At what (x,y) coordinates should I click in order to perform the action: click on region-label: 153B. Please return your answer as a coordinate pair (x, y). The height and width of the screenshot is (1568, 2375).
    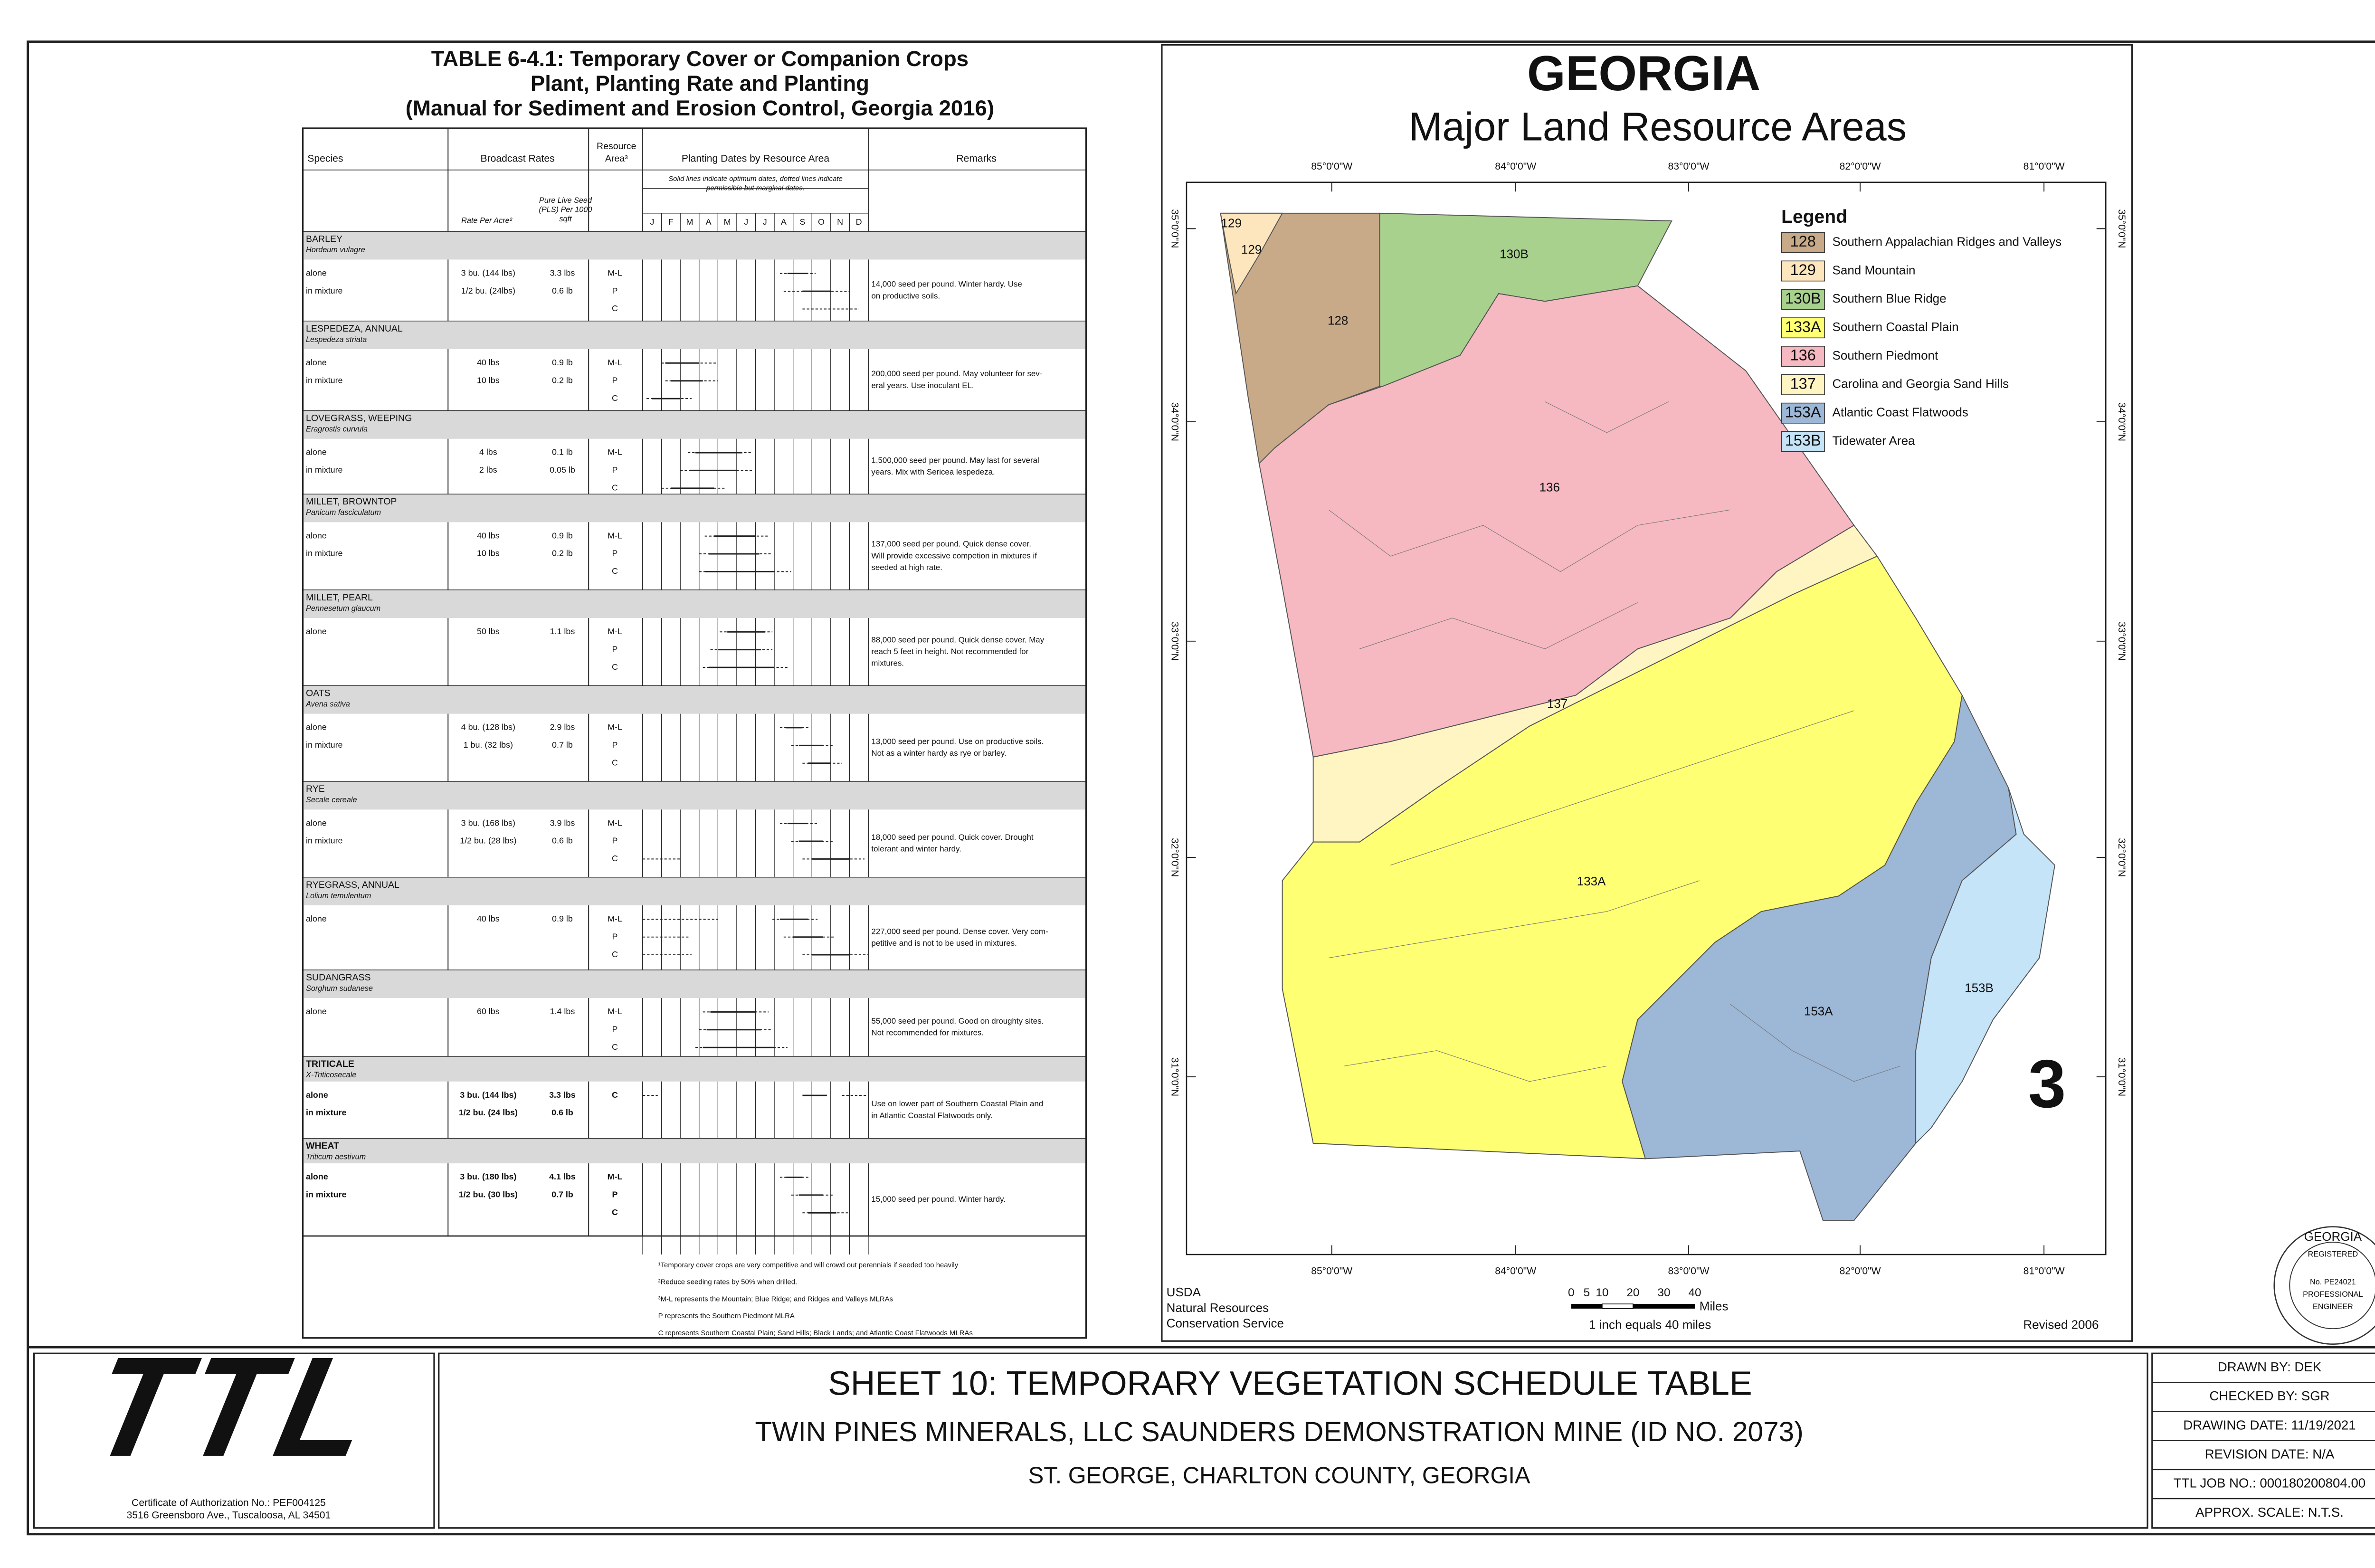
    Looking at the image, I should click on (1979, 987).